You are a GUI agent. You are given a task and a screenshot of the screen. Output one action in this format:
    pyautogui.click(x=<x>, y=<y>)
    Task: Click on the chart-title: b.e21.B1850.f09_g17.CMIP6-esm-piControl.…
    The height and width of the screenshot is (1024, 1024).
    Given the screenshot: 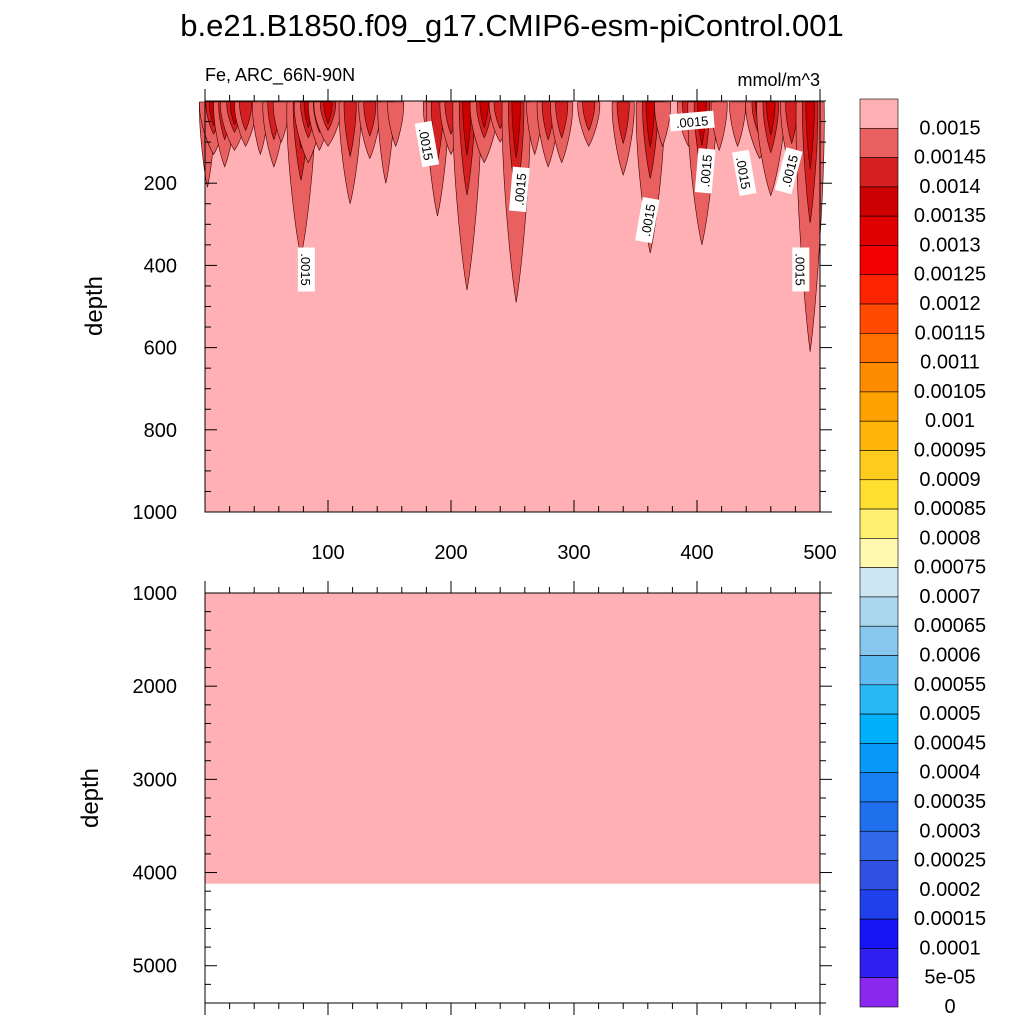 What is the action you would take?
    pyautogui.click(x=511, y=25)
    